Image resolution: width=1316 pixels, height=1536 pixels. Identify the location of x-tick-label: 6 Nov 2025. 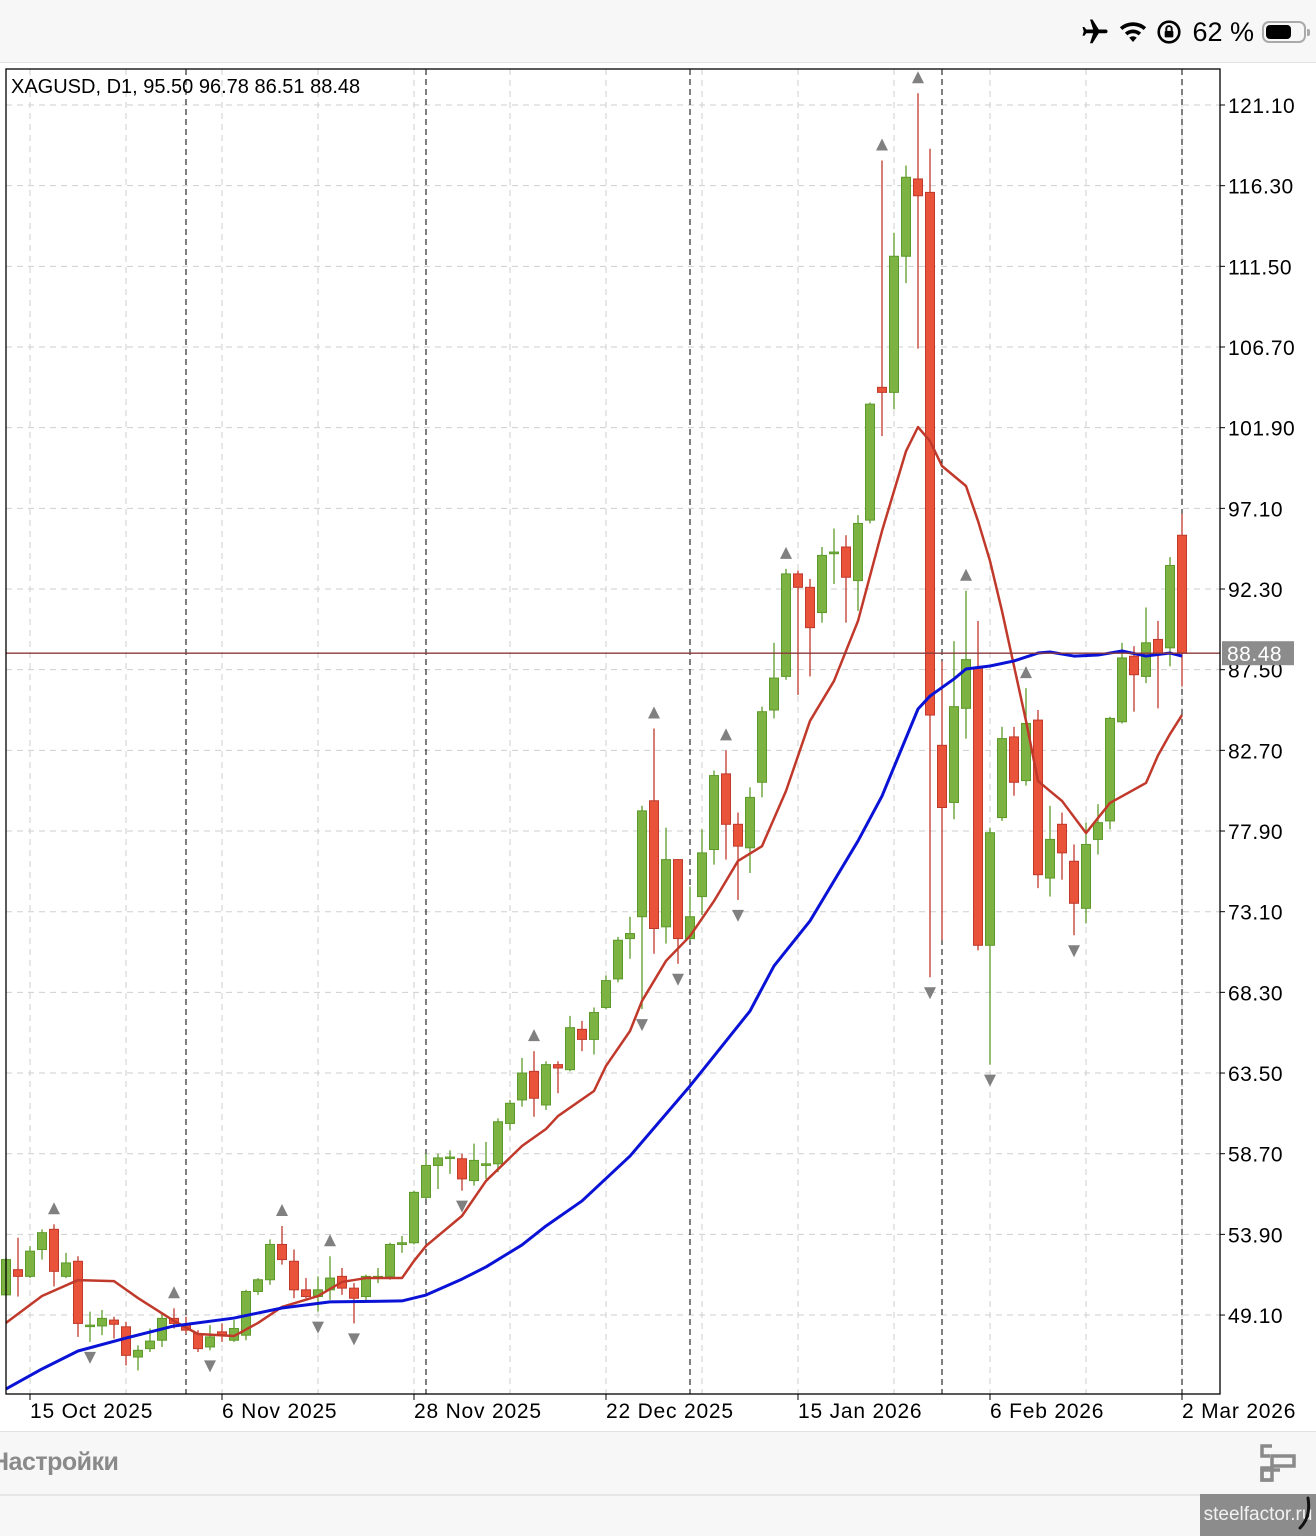
(279, 1411).